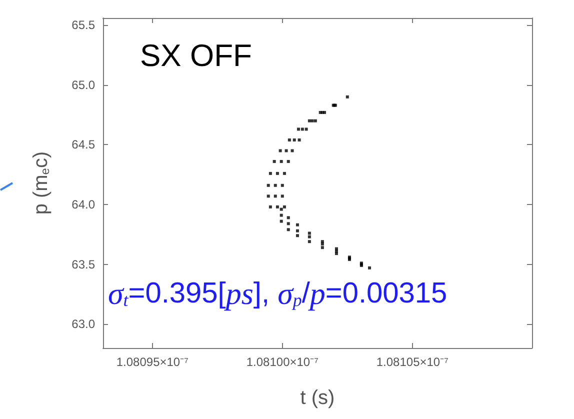 The width and height of the screenshot is (574, 419). I want to click on y-tick-label: 63.0, so click(84, 324).